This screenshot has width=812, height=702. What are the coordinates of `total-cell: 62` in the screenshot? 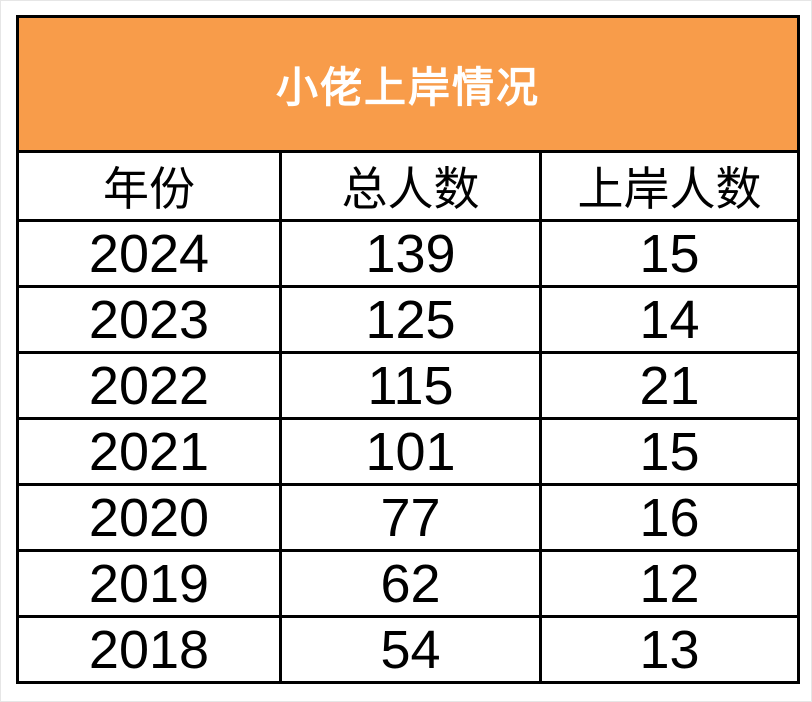 It's located at (410, 583).